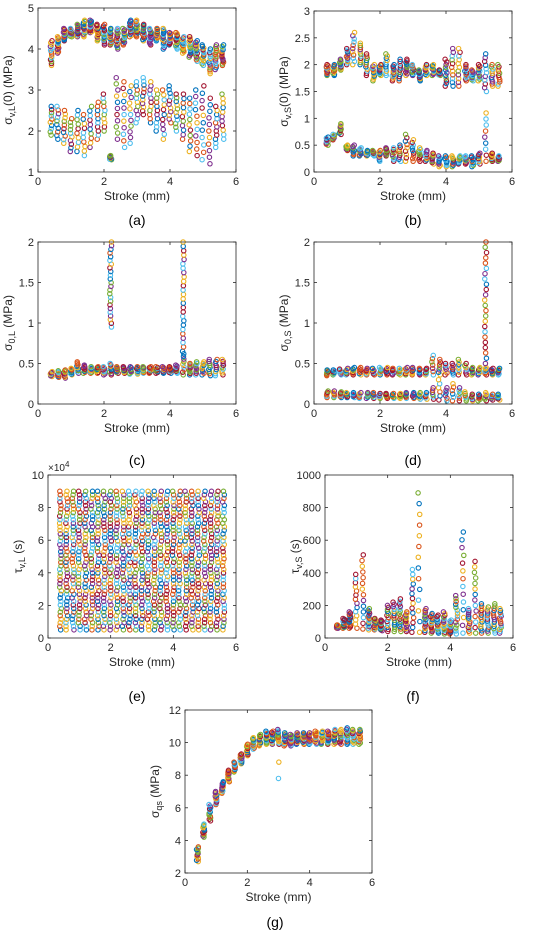 The image size is (550, 940). What do you see at coordinates (175, 744) in the screenshot?
I see `y-tick-label: 10` at bounding box center [175, 744].